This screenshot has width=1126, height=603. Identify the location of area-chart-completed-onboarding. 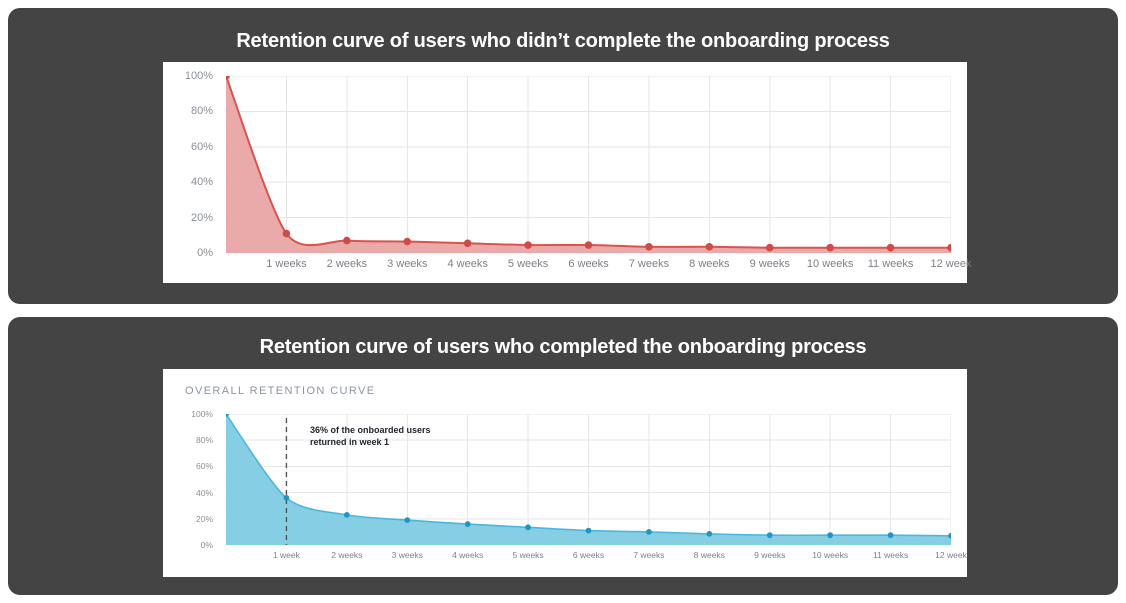
(588, 479).